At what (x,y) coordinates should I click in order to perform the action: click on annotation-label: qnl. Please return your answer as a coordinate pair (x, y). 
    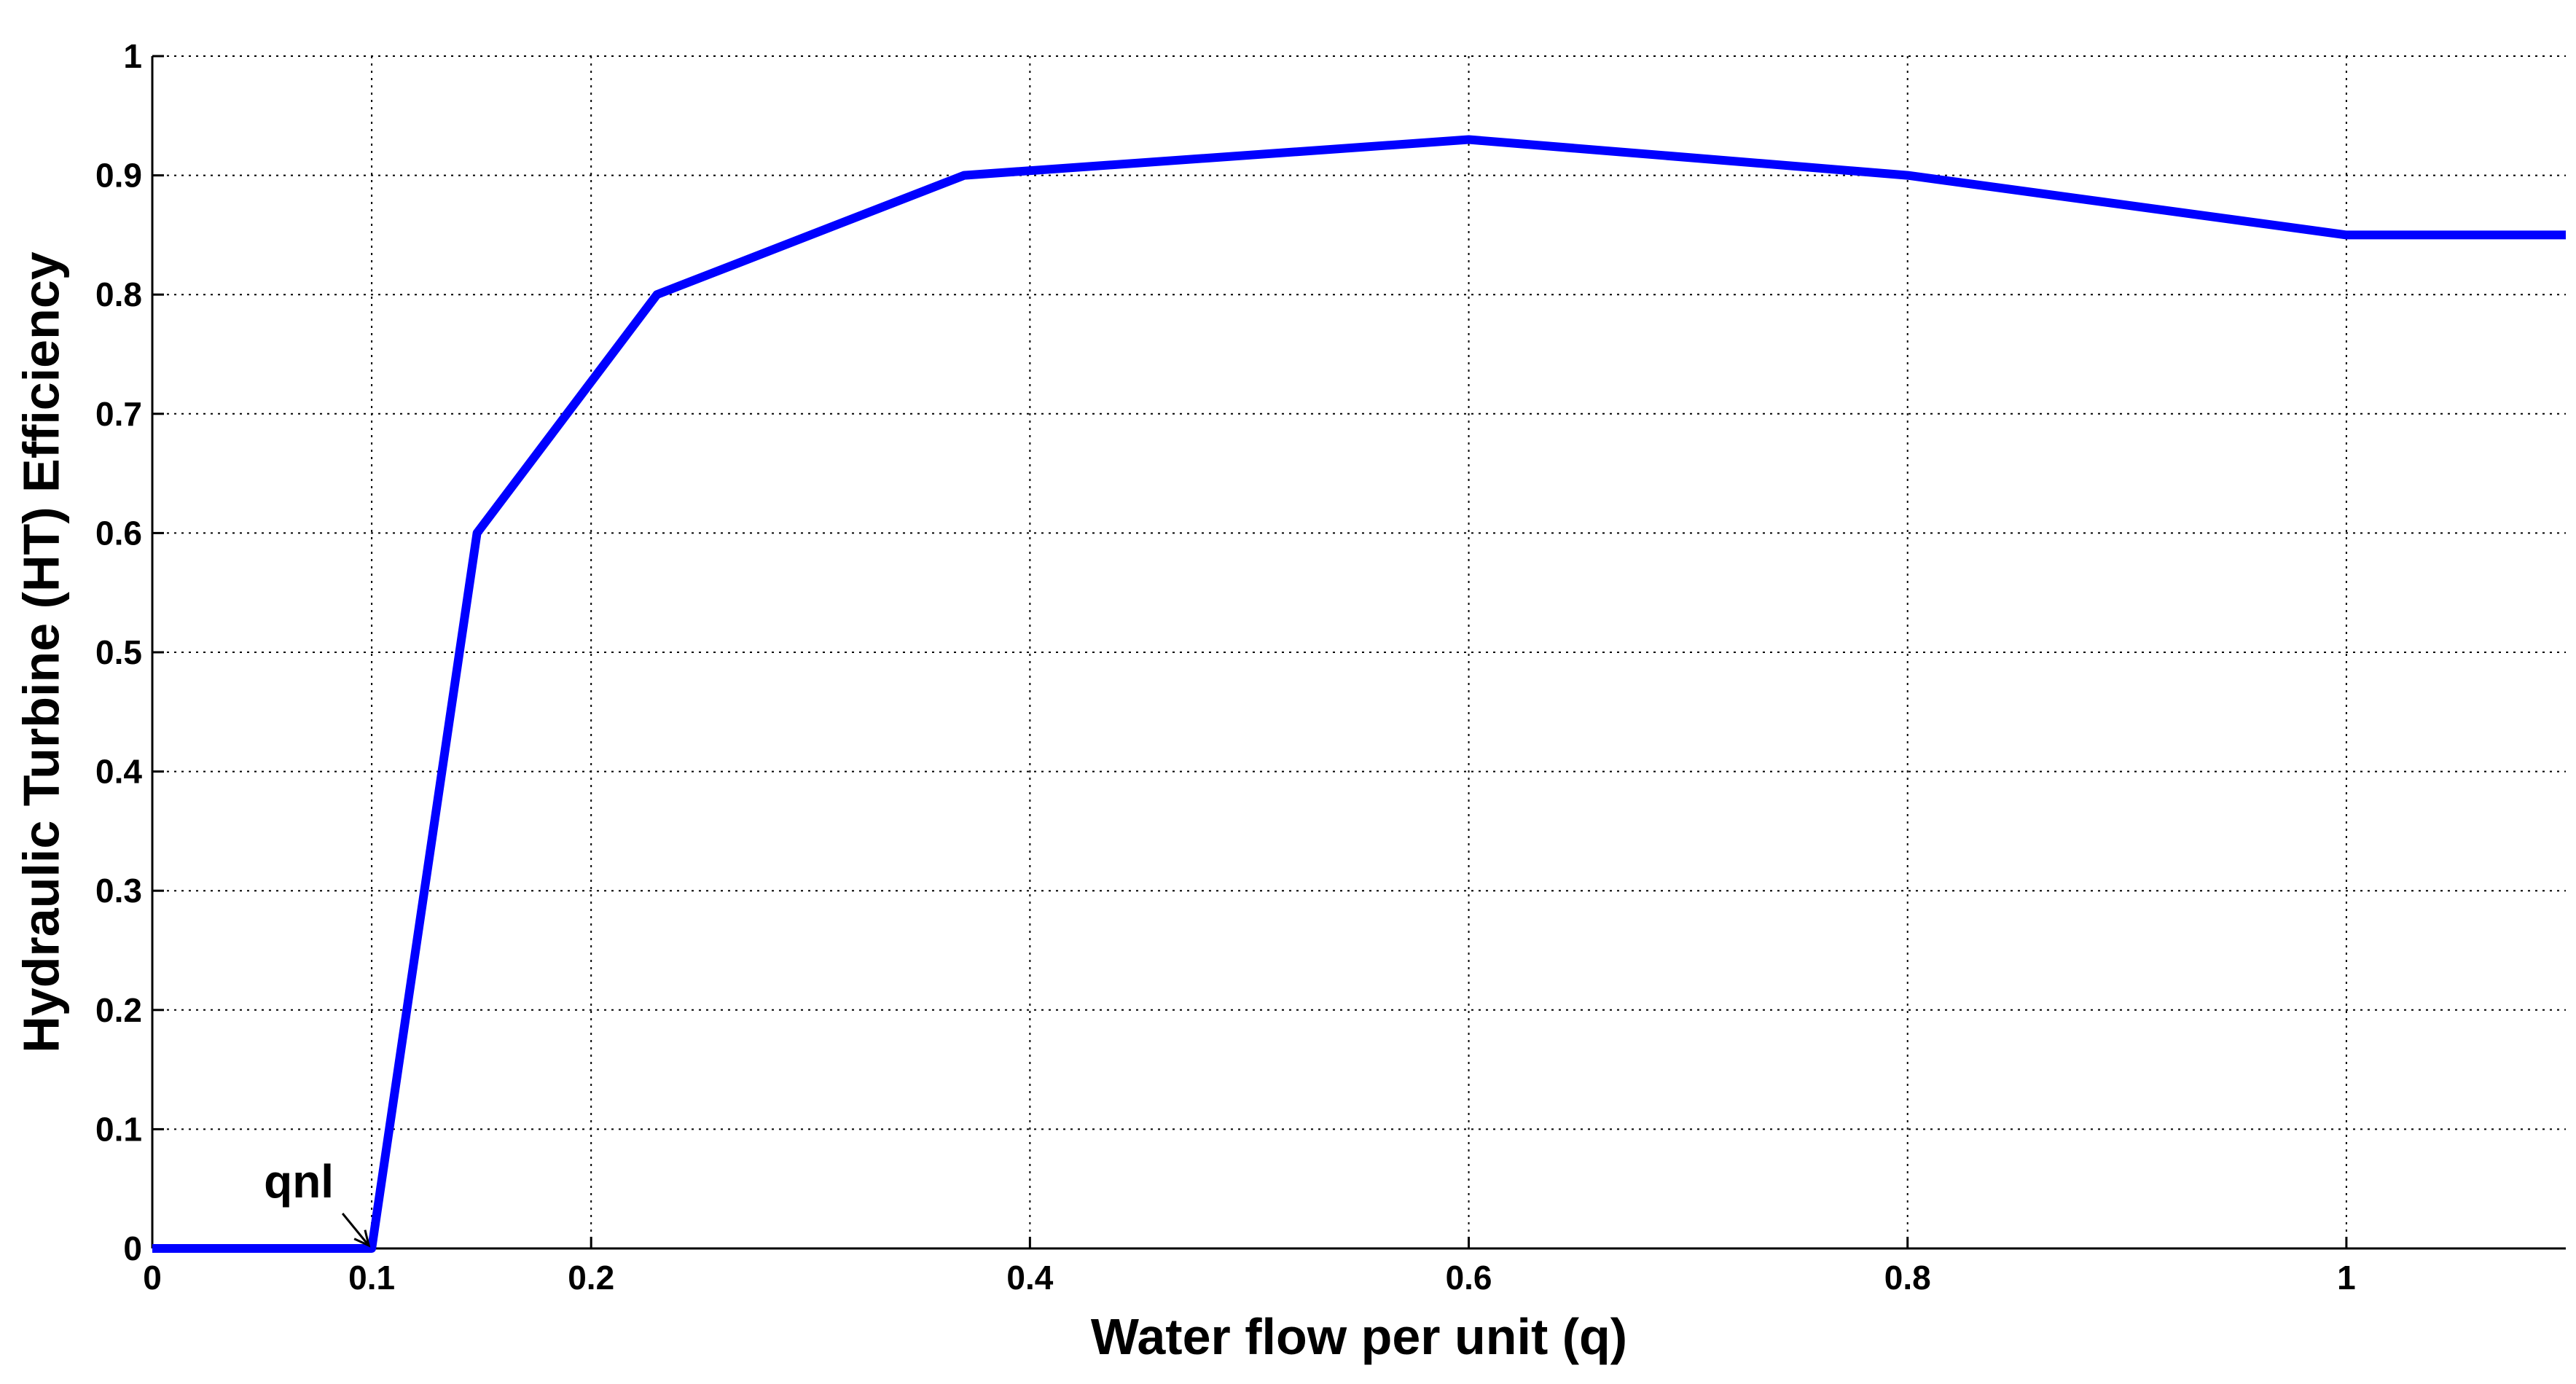
    Looking at the image, I should click on (299, 1182).